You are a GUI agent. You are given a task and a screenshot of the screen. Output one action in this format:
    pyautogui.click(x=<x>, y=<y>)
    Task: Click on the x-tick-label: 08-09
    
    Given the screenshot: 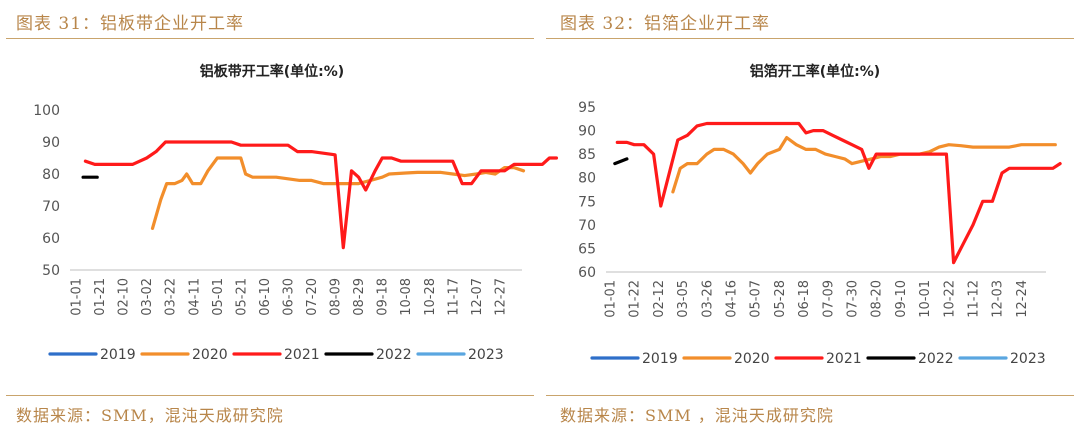 What is the action you would take?
    pyautogui.click(x=336, y=297)
    